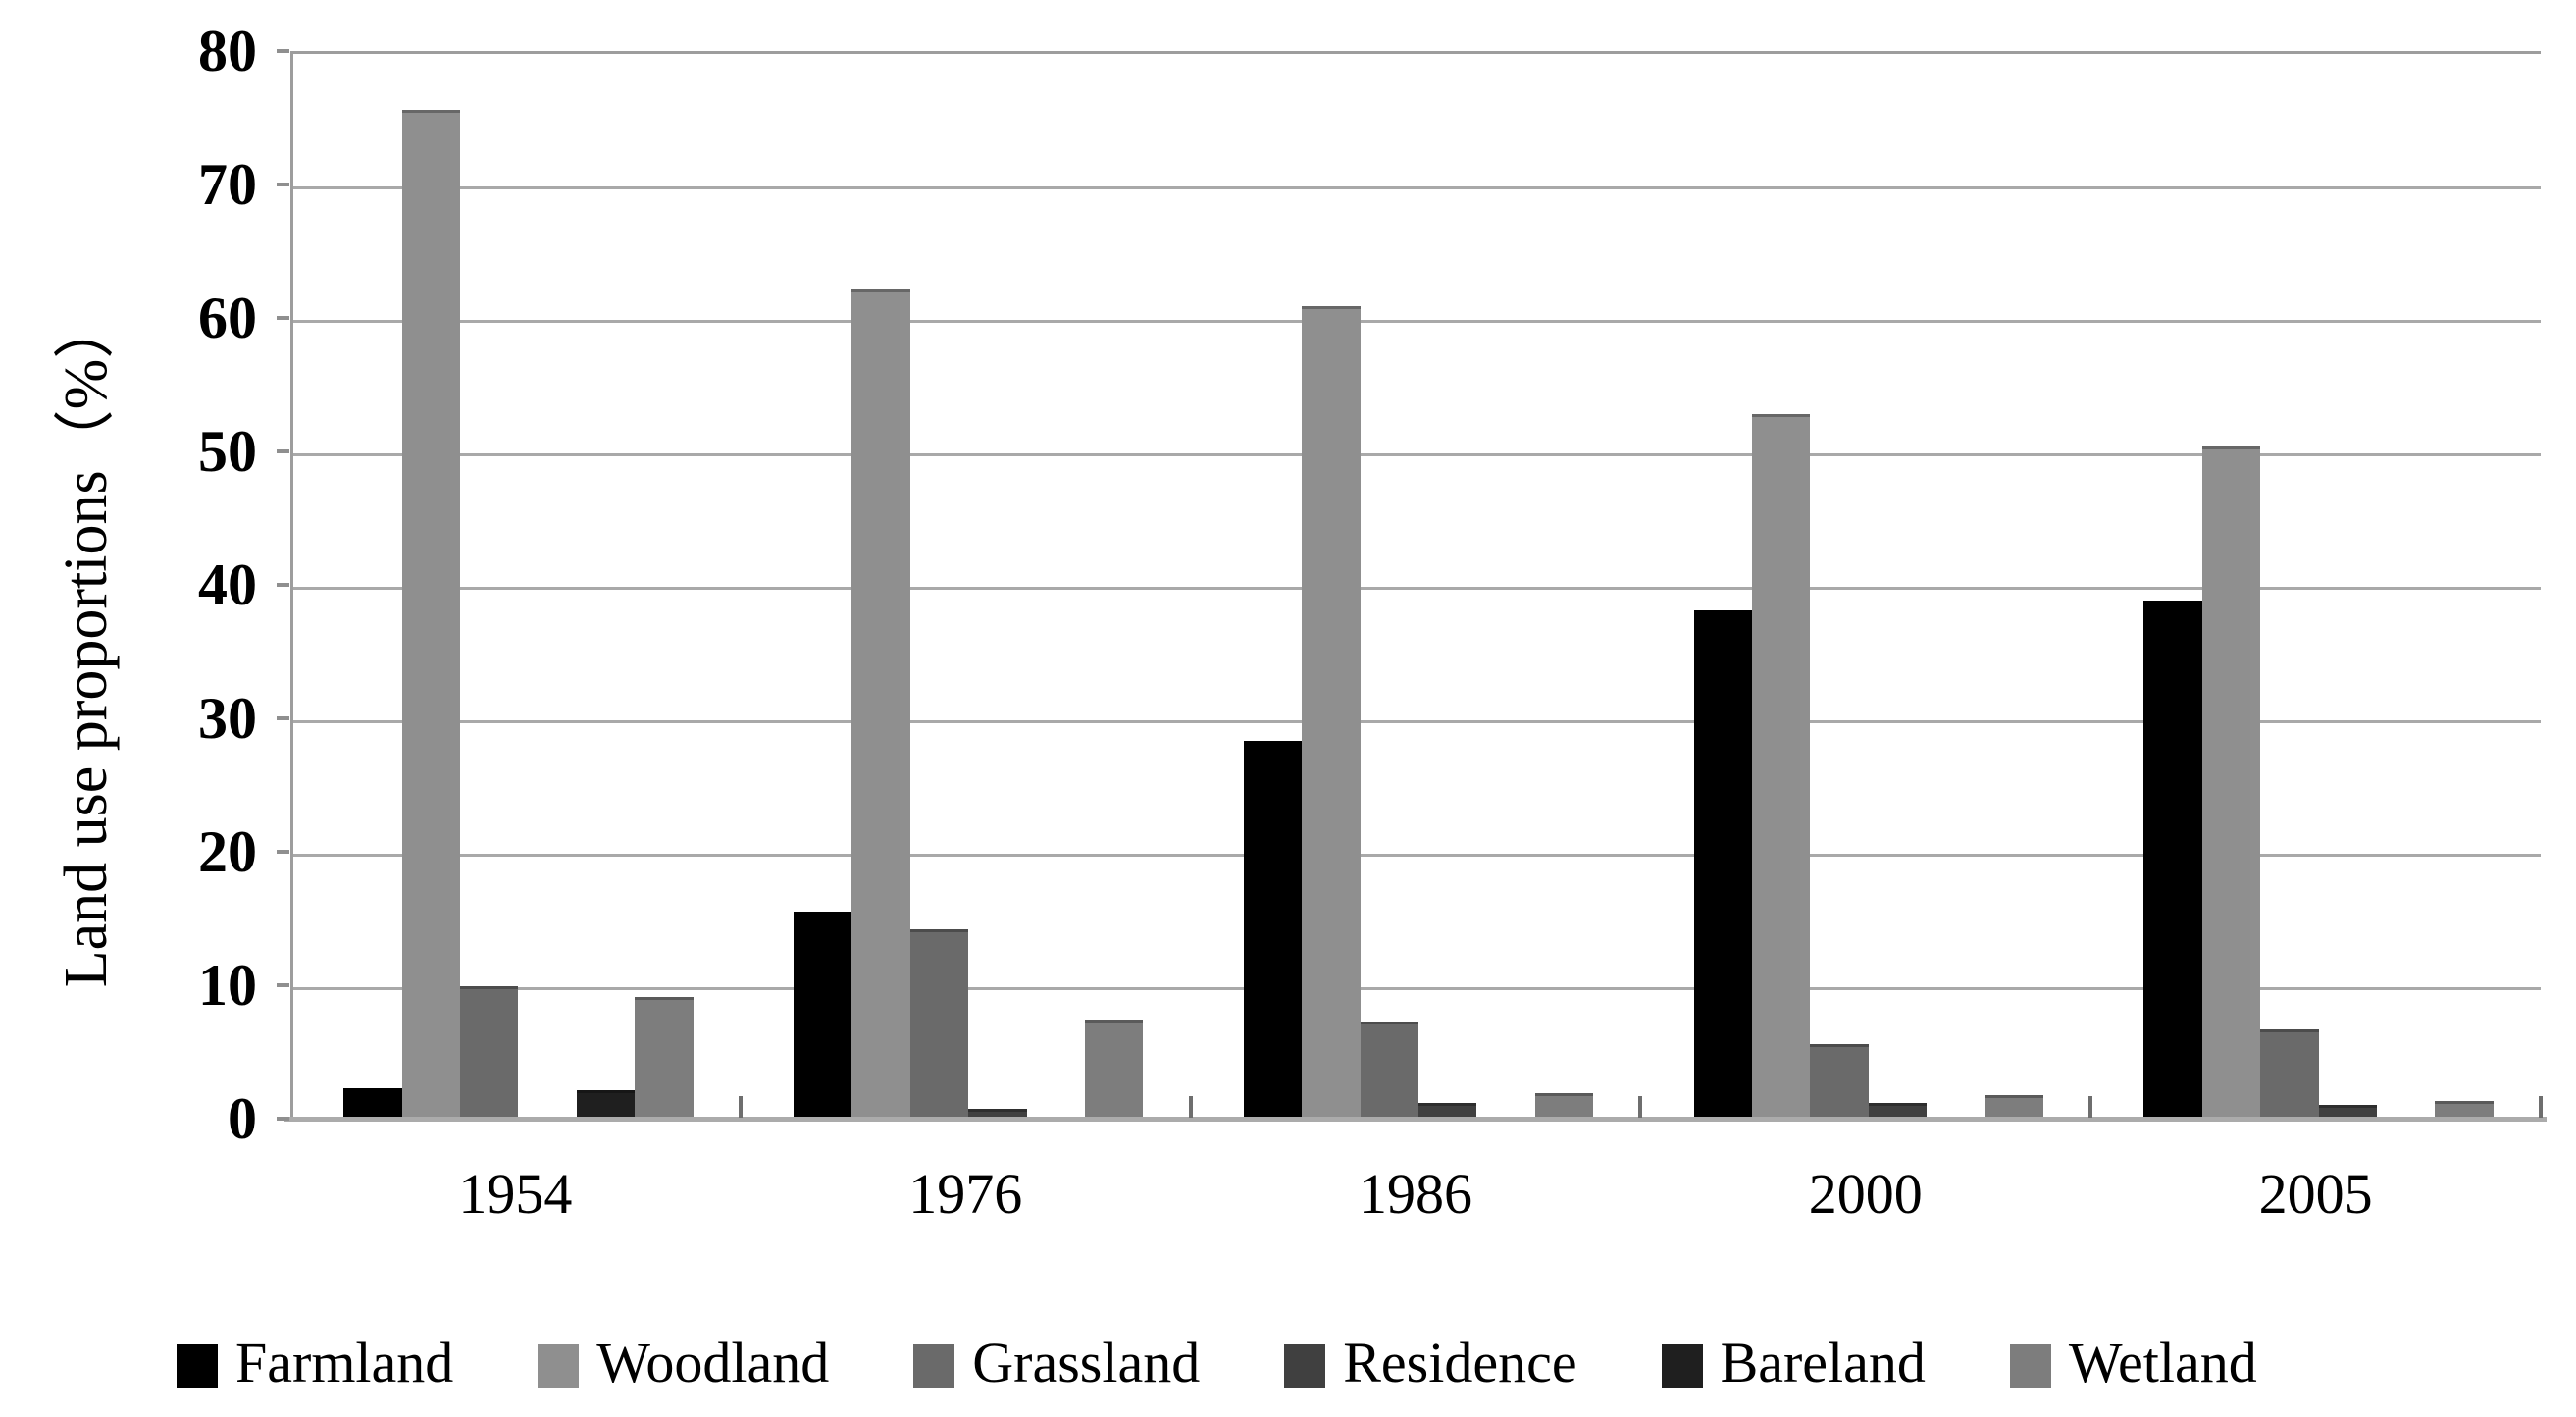 The height and width of the screenshot is (1417, 2576). I want to click on bar-farmland-2005, so click(2172, 860).